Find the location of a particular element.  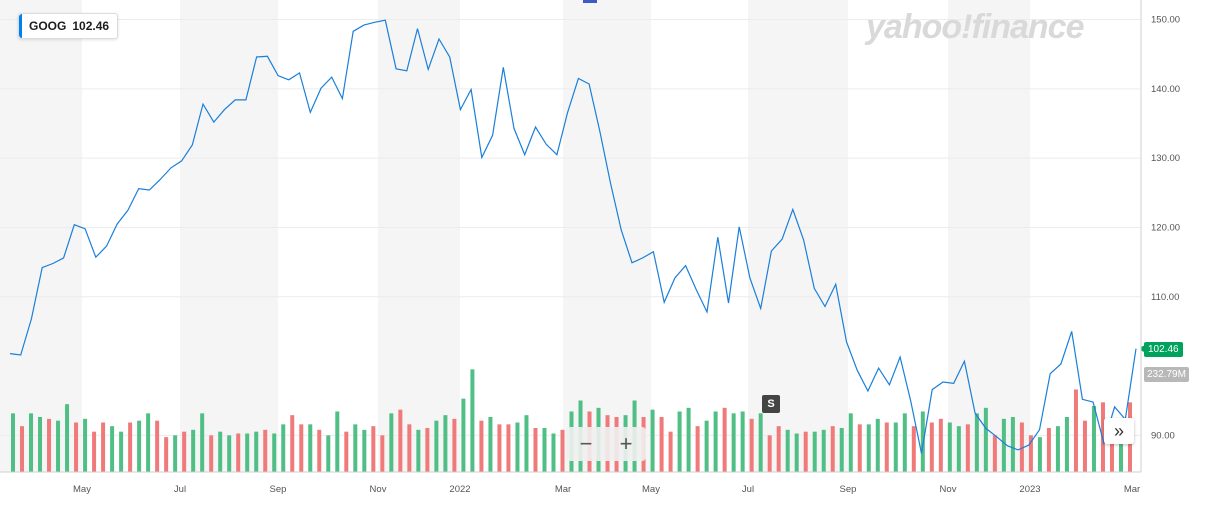

y-axis-ticks: 150.00 140.00 130.00 120.00 110.00 90.00 is located at coordinates (1165, 228).